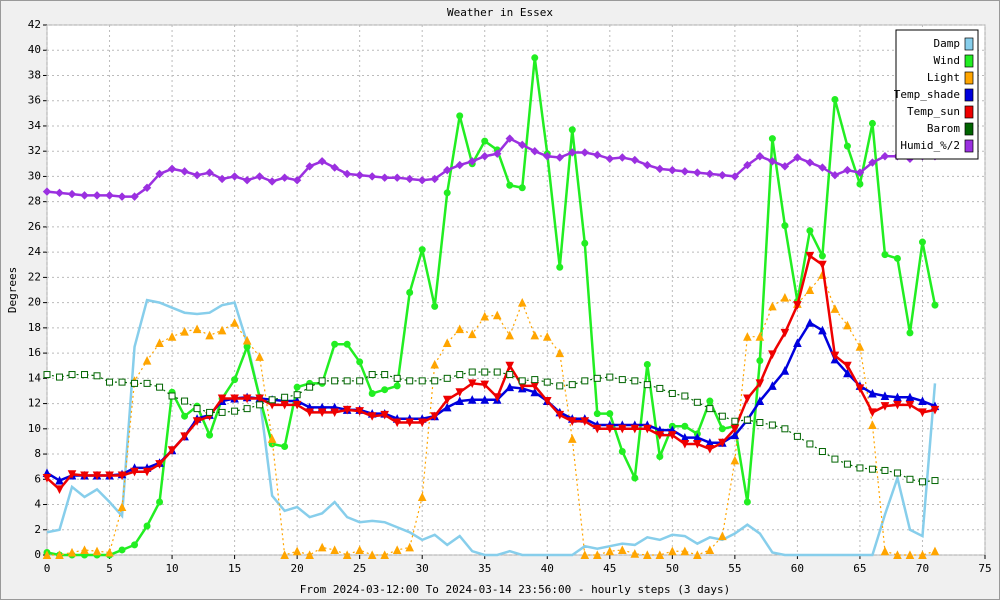 Image resolution: width=1000 pixels, height=600 pixels. I want to click on y-tick-label: 18, so click(34, 327).